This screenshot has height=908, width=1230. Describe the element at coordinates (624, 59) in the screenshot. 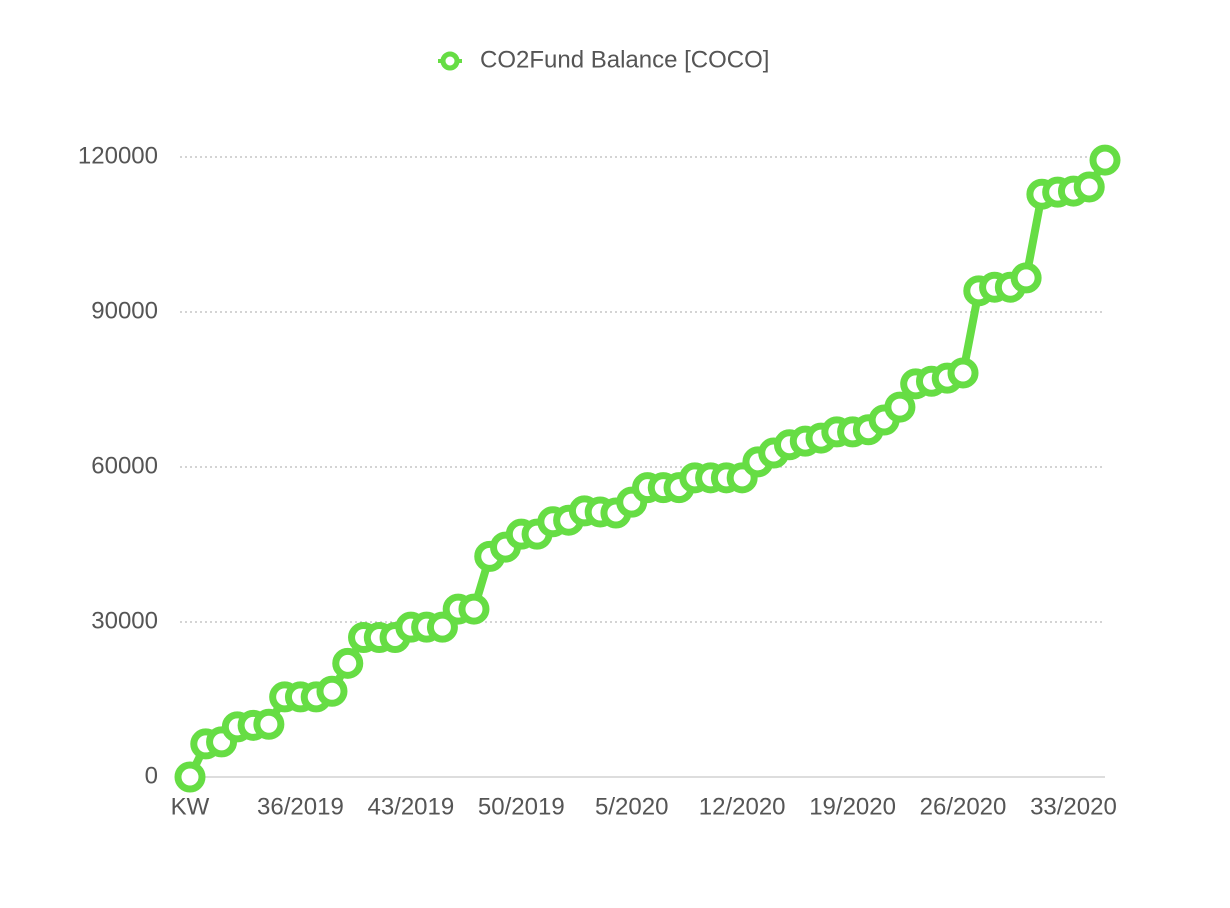

I see `legend-label: CO2Fund Balance [COCO]` at that location.